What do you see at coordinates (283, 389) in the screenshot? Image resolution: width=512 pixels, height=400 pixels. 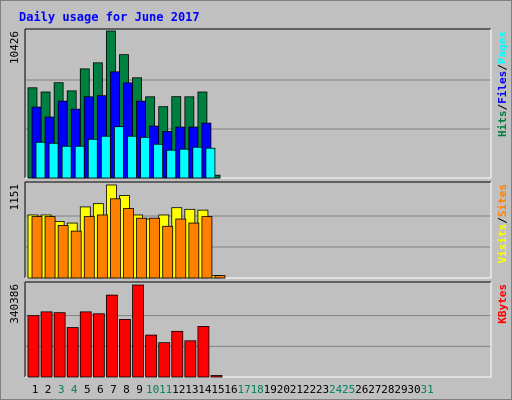 I see `day-label-20: 20` at bounding box center [283, 389].